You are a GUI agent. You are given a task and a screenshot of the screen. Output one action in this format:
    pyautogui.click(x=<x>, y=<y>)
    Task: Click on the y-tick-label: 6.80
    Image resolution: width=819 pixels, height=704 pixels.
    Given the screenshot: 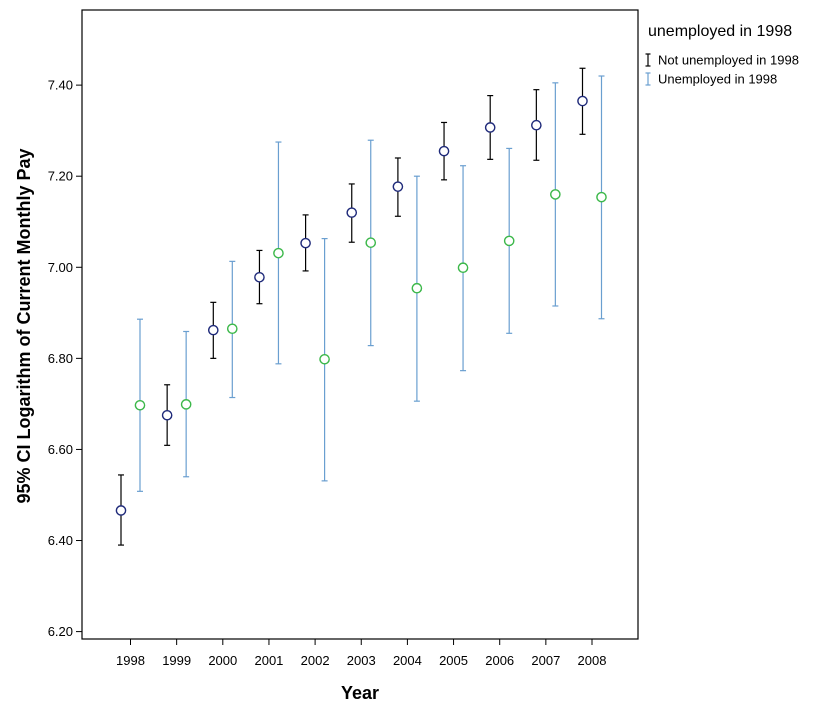 What is the action you would take?
    pyautogui.click(x=60, y=358)
    